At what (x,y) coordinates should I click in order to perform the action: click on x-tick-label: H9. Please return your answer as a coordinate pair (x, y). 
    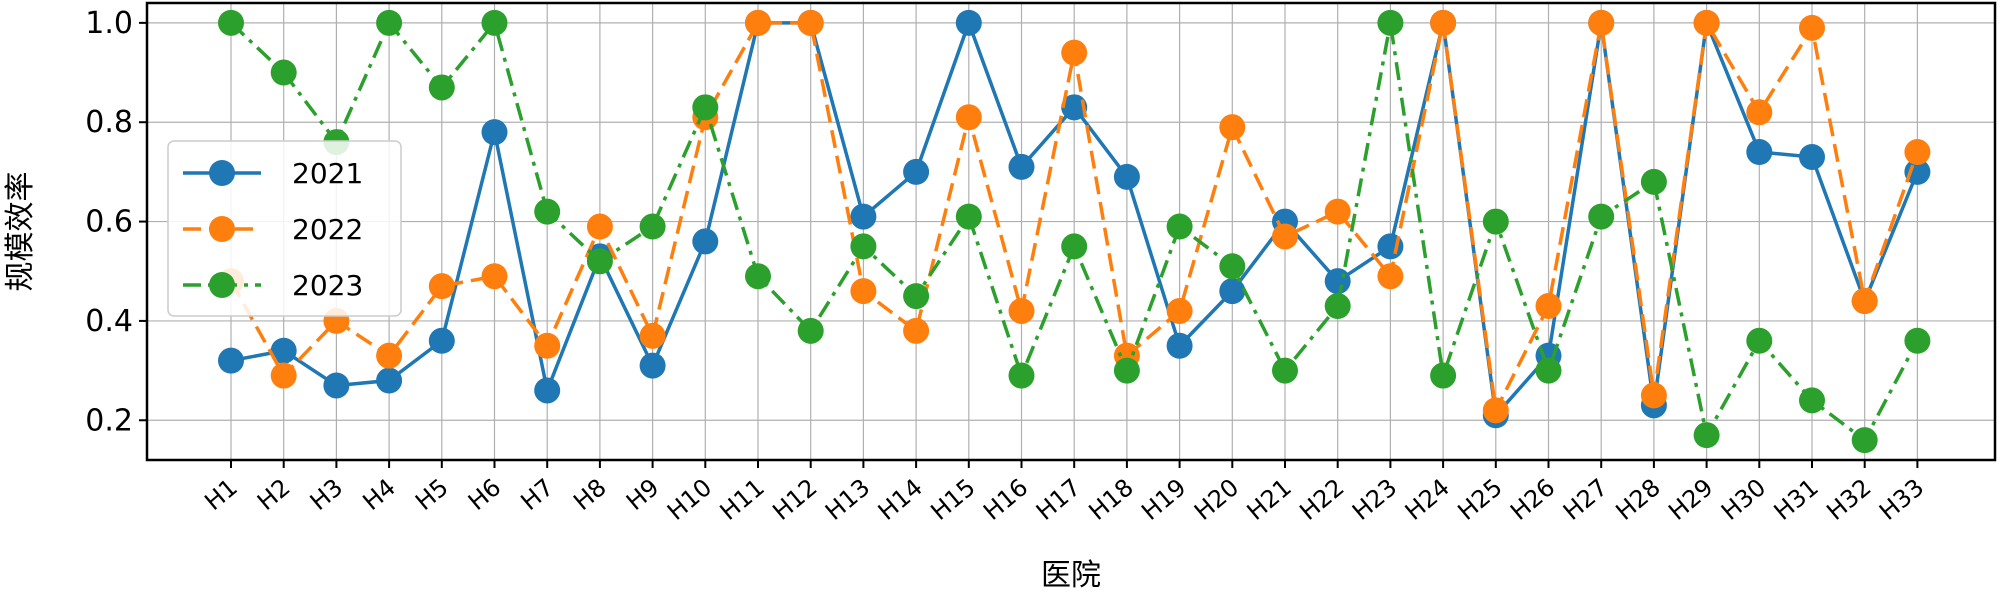
    Looking at the image, I should click on (643, 494).